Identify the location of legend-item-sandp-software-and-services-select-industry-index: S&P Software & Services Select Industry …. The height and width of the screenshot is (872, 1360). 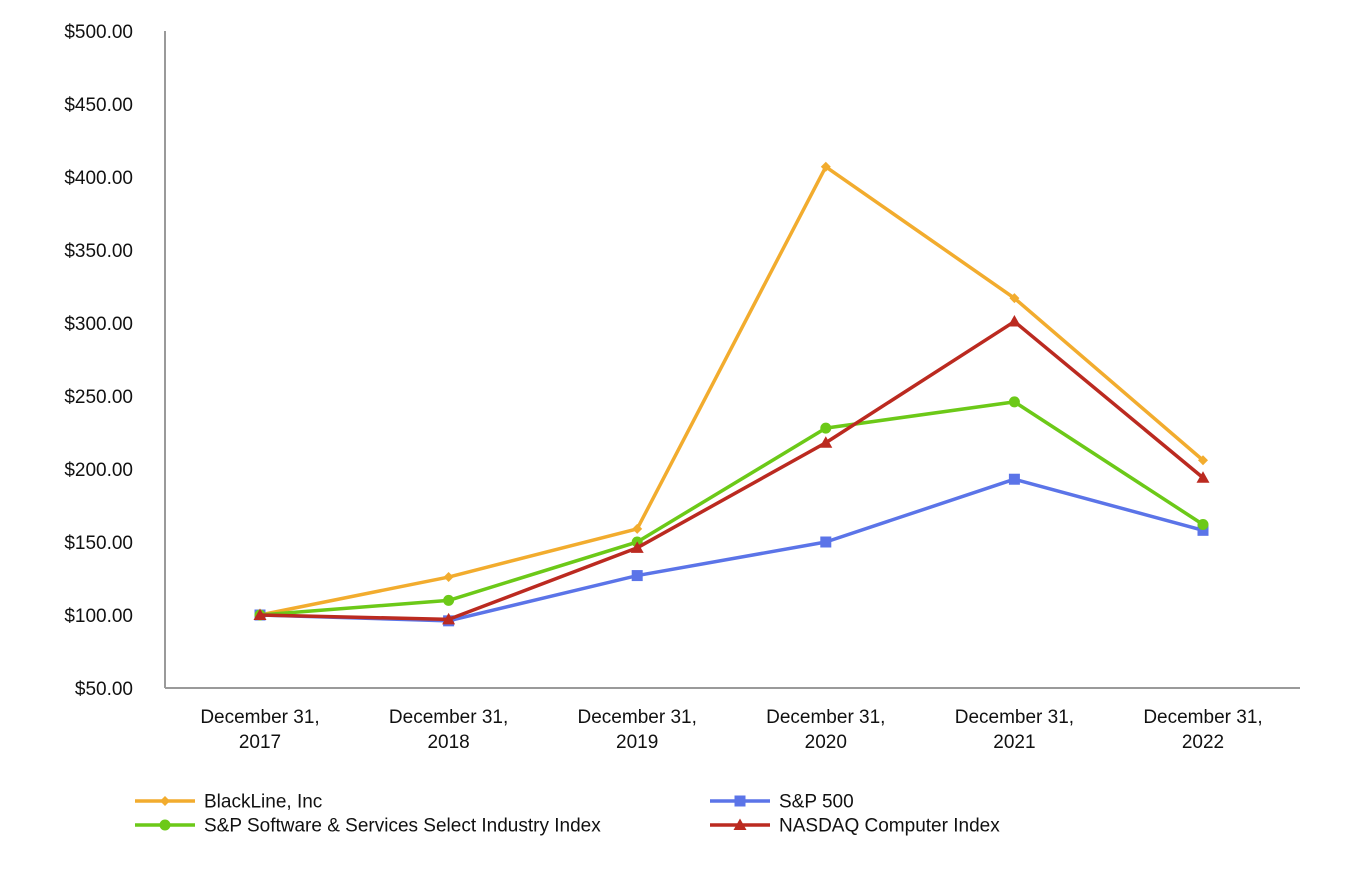
(368, 826).